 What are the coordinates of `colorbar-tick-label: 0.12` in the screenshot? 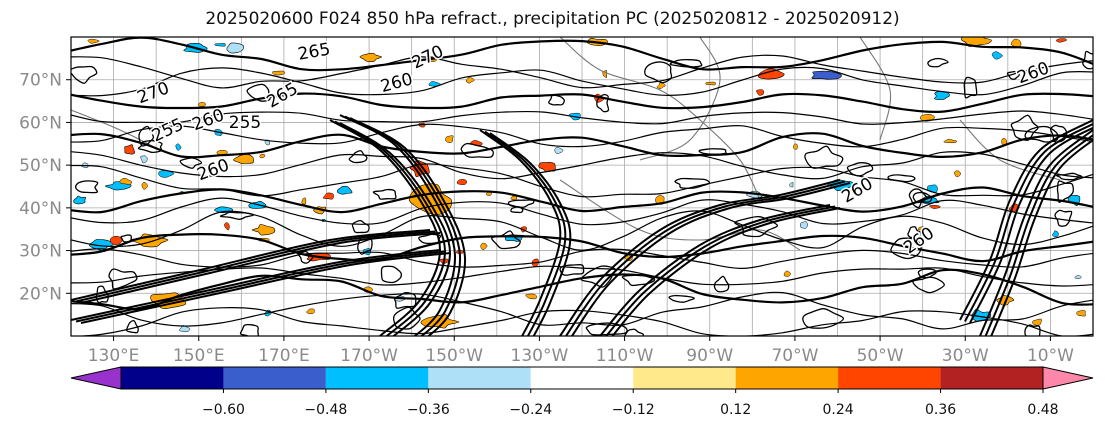 It's located at (735, 410).